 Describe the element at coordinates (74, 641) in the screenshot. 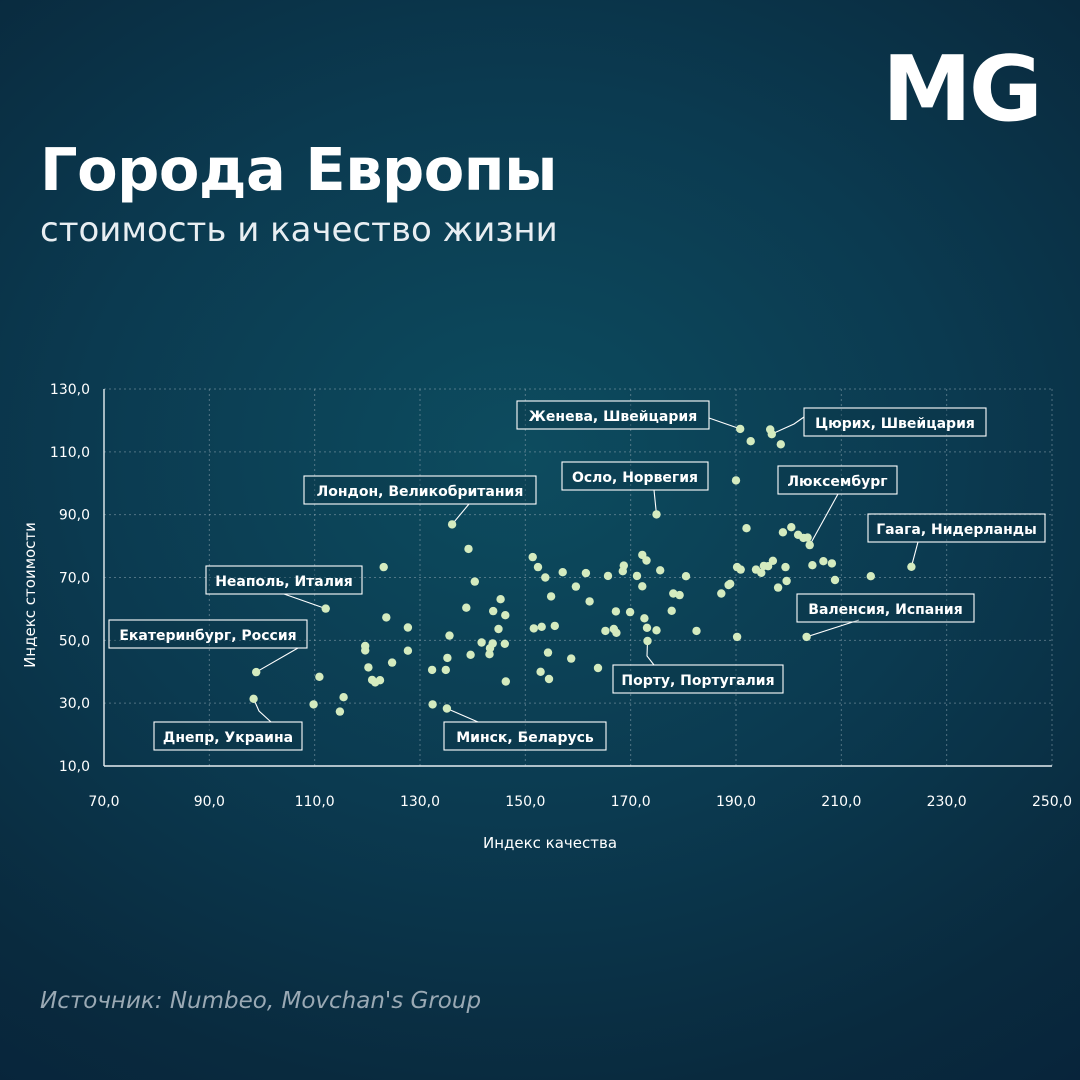

I see `y-tick-label: 50,0` at that location.